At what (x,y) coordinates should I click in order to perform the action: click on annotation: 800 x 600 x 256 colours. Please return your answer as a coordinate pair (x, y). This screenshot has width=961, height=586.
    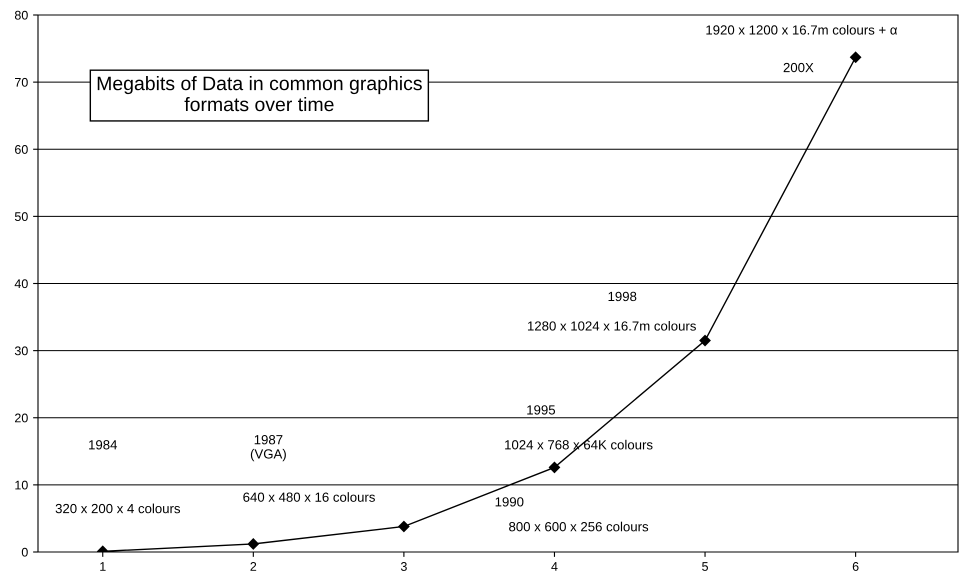
    Looking at the image, I should click on (578, 527).